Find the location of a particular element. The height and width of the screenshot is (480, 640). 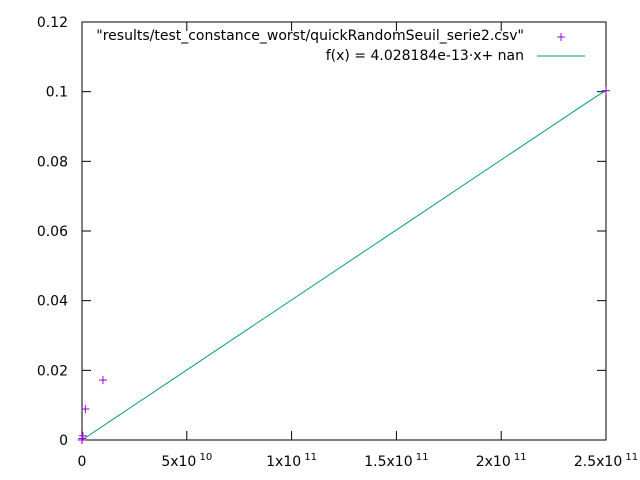

x-tick-label: 1x10 11 is located at coordinates (291, 461).